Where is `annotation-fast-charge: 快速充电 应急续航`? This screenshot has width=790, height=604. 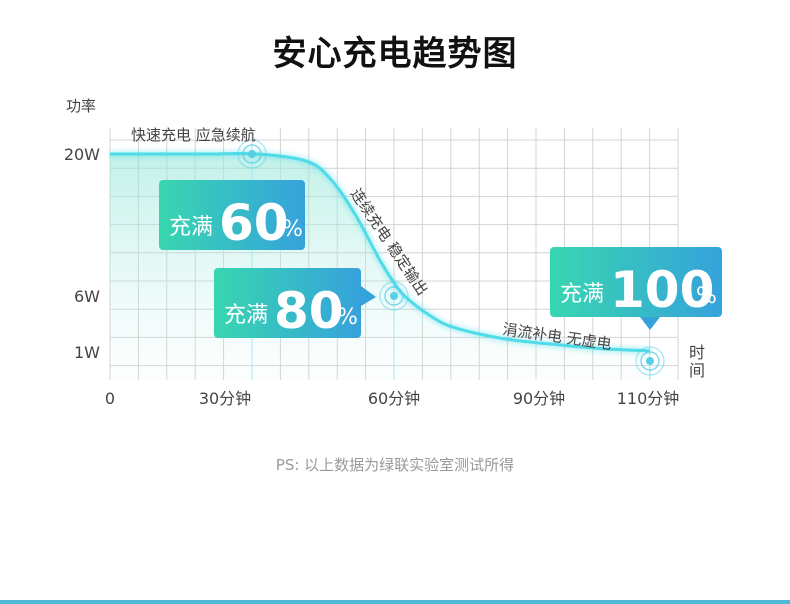 annotation-fast-charge: 快速充电 应急续航 is located at coordinates (193, 135).